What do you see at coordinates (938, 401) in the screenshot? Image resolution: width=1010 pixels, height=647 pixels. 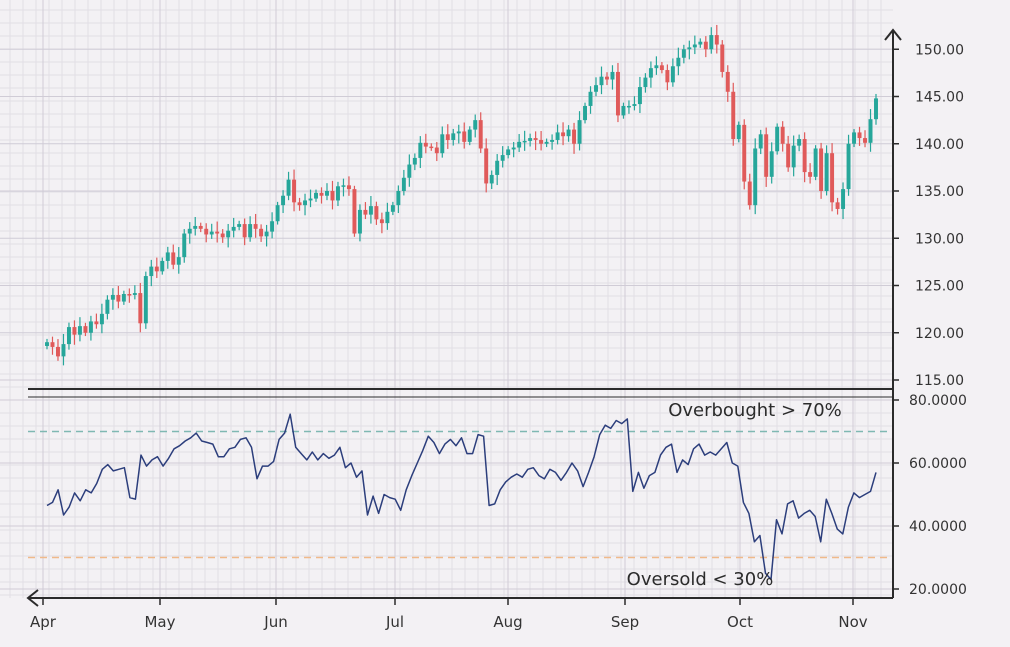 I see `rsi-tick-label: 80.0000` at bounding box center [938, 401].